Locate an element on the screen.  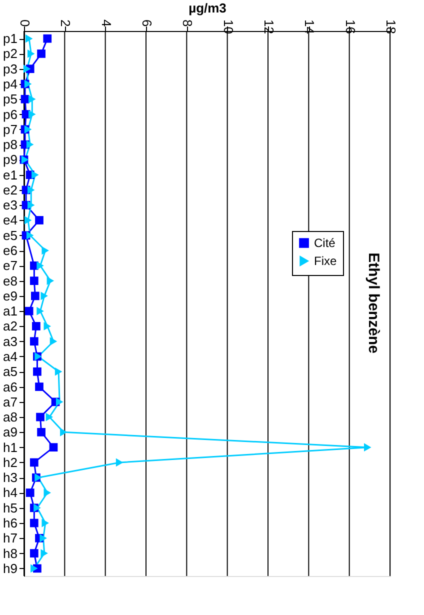
x-tick-label: 0 is located at coordinates (25, 23).